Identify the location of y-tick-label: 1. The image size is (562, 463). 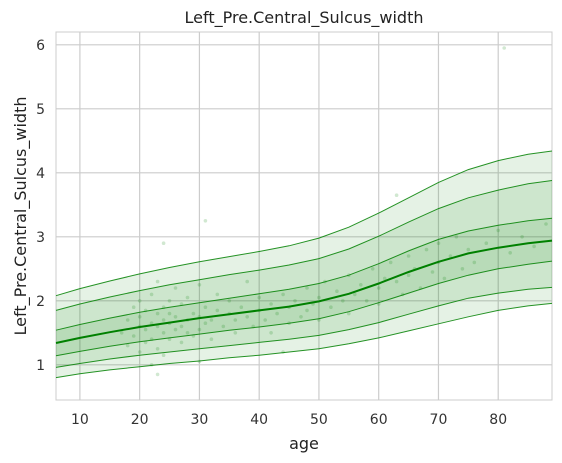
(40, 366).